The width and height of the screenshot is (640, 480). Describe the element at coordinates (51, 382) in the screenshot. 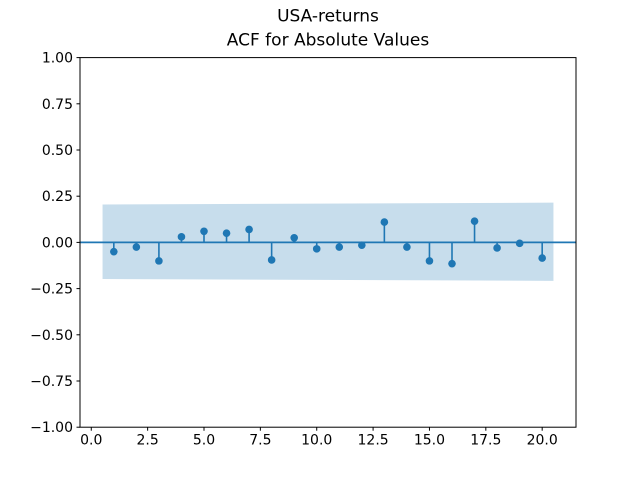

I see `y-tick-label: −0.75` at that location.